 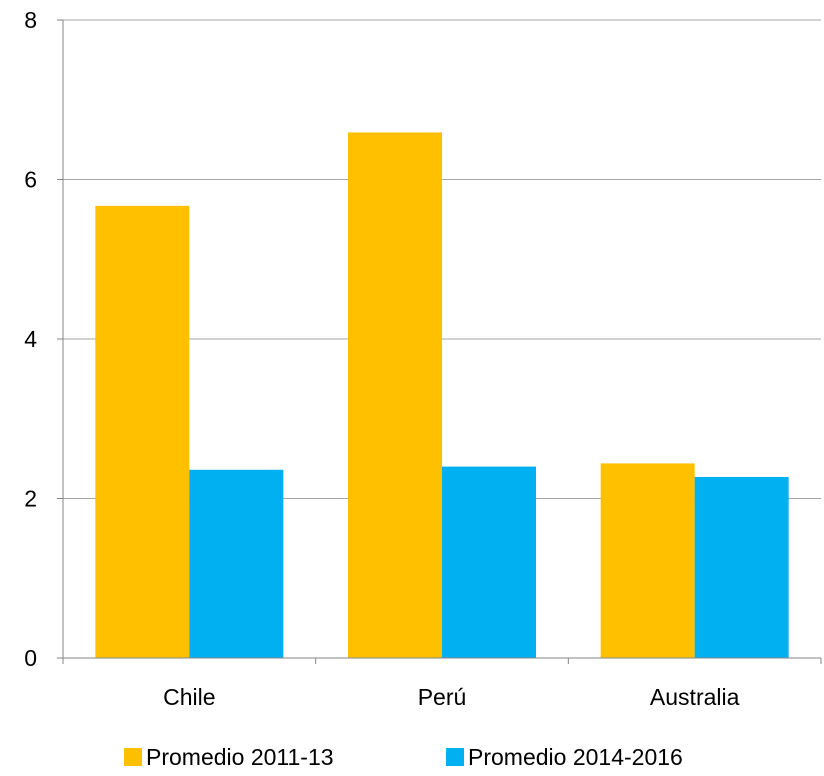 What do you see at coordinates (575, 757) in the screenshot?
I see `legend-label: Promedio 2014-2016` at bounding box center [575, 757].